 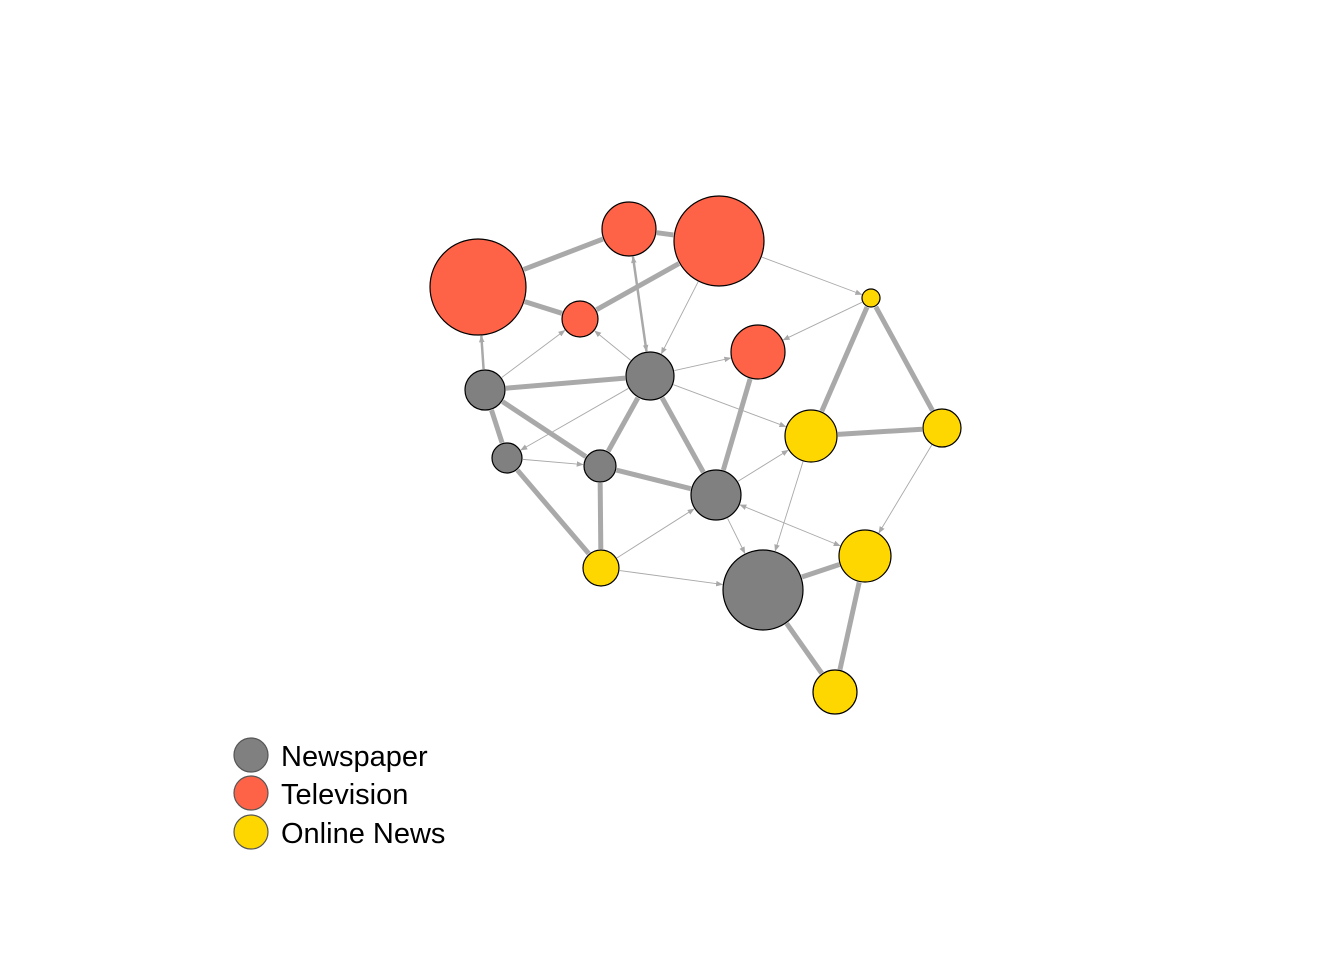 What do you see at coordinates (804, 648) in the screenshot?
I see `edge-np6-on6` at bounding box center [804, 648].